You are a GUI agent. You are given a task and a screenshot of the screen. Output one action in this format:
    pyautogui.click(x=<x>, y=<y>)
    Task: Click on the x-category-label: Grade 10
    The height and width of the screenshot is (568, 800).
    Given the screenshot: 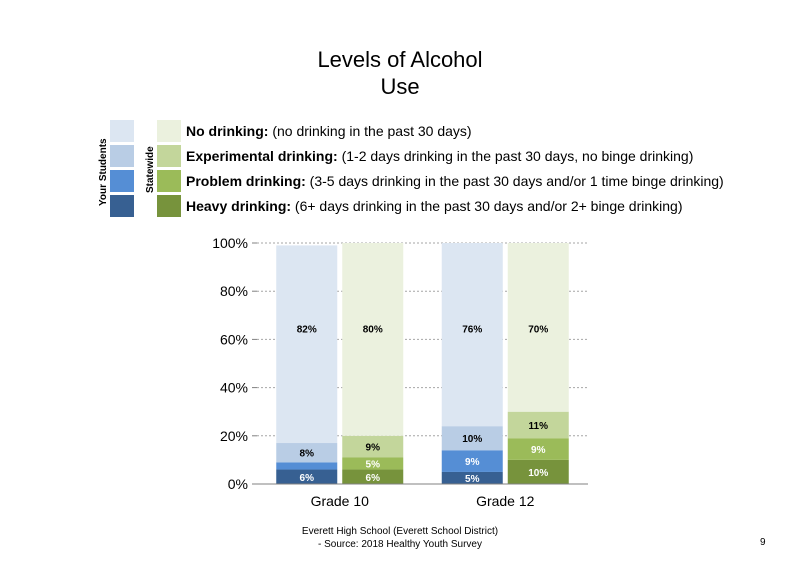 What is the action you would take?
    pyautogui.click(x=340, y=501)
    